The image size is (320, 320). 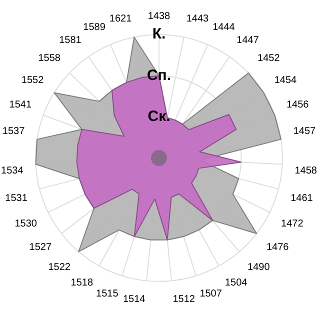 What do you see at coordinates (198, 19) in the screenshot?
I see `spoke-label: 1443` at bounding box center [198, 19].